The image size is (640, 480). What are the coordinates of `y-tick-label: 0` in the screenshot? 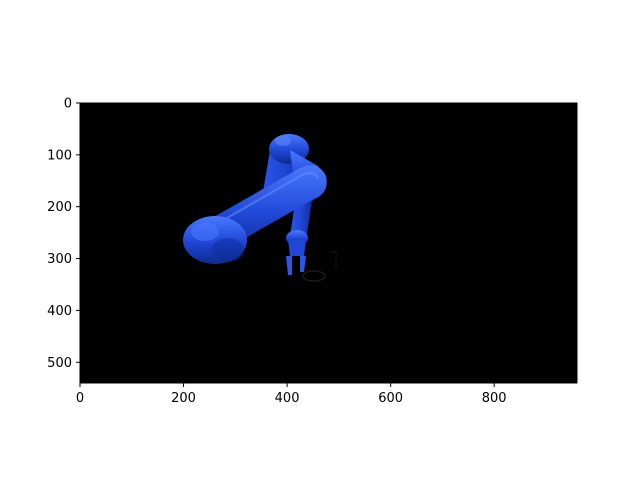 It's located at (68, 104).